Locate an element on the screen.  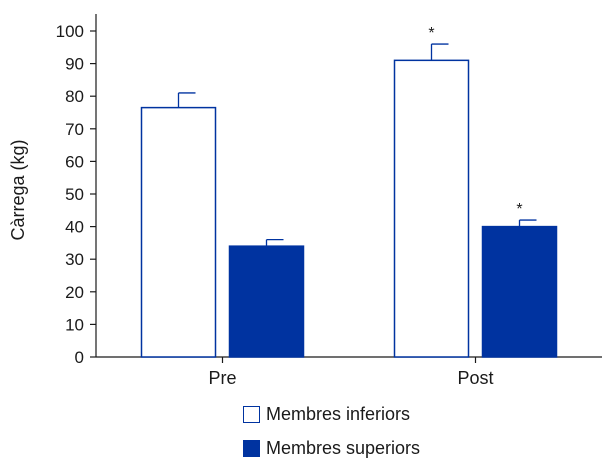
x-tick-label: Post is located at coordinates (475, 378).